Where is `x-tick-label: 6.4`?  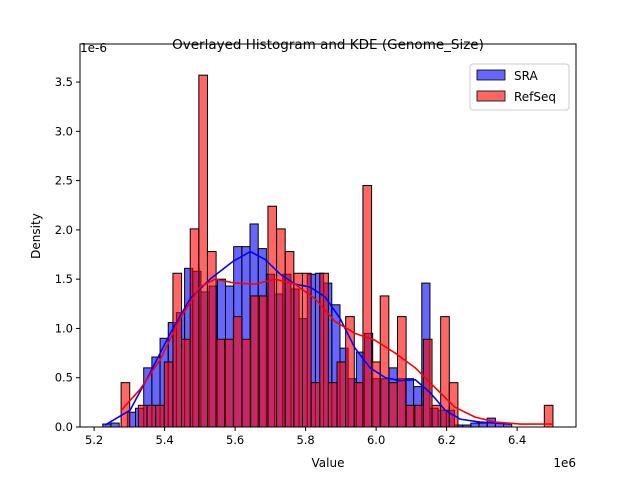
x-tick-label: 6.4 is located at coordinates (517, 440).